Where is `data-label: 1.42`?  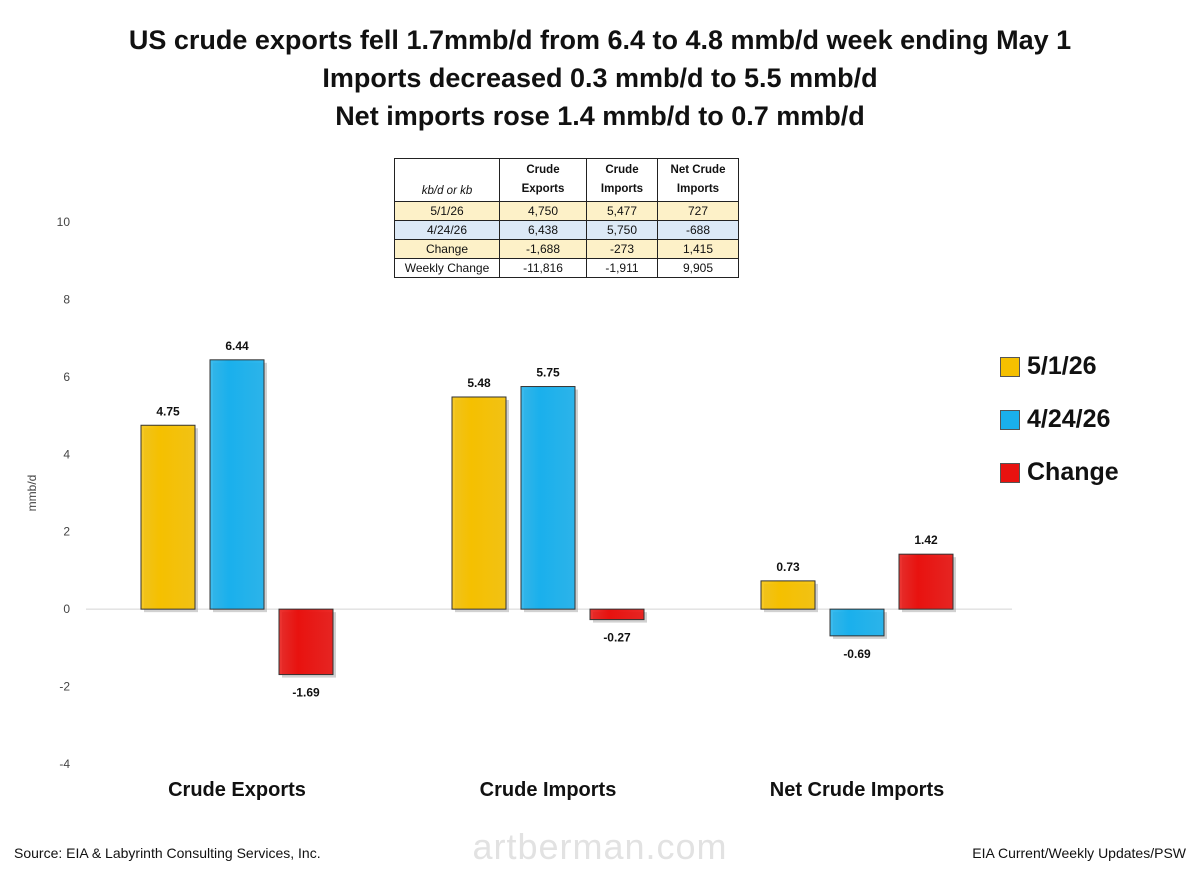 data-label: 1.42 is located at coordinates (926, 540).